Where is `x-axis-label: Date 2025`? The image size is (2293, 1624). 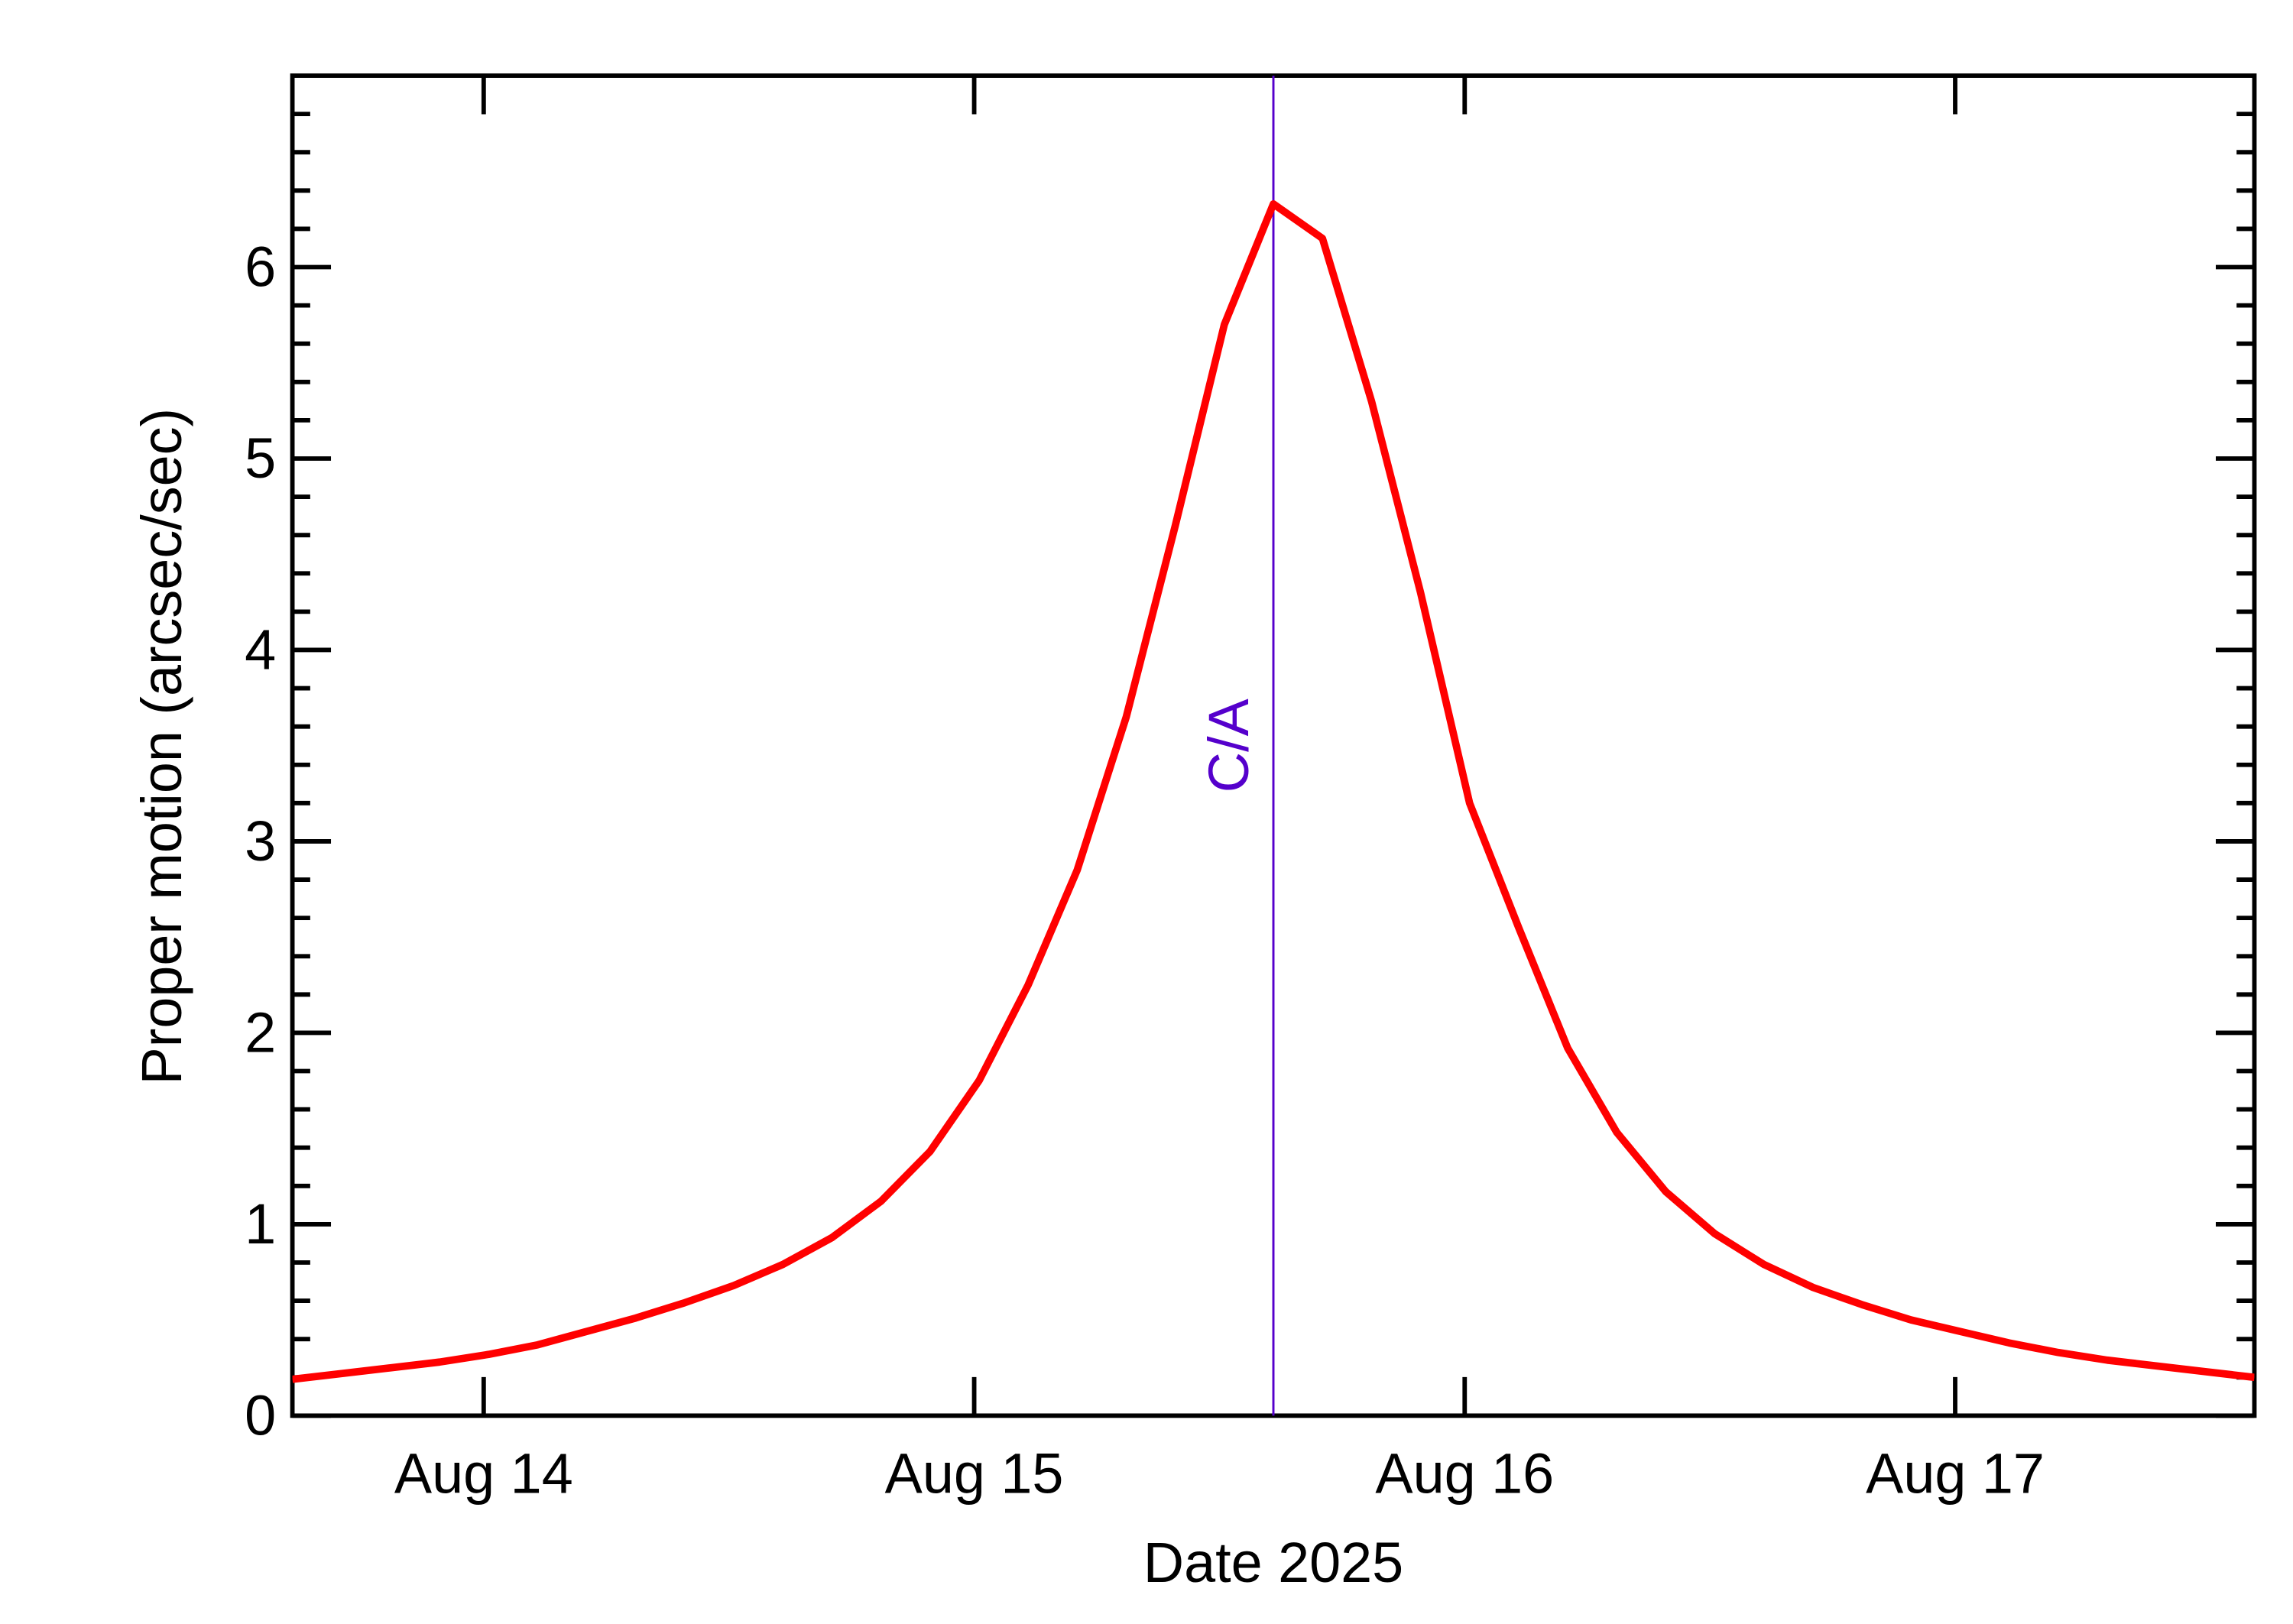 x-axis-label: Date 2025 is located at coordinates (1273, 1562).